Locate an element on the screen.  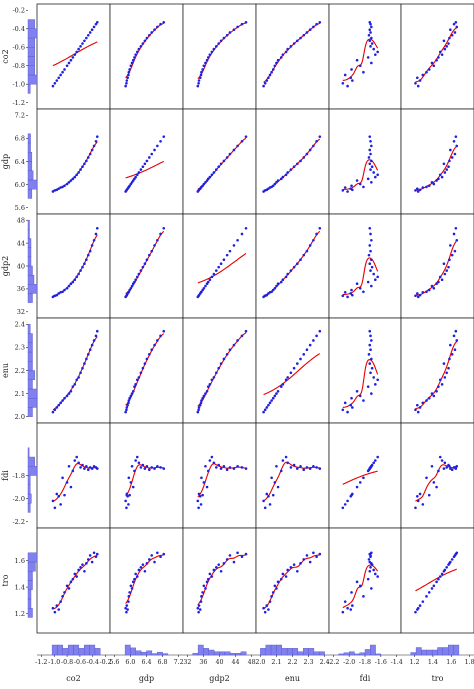
panel-gdp2-vs-gdp2 is located at coordinates (219, 266).